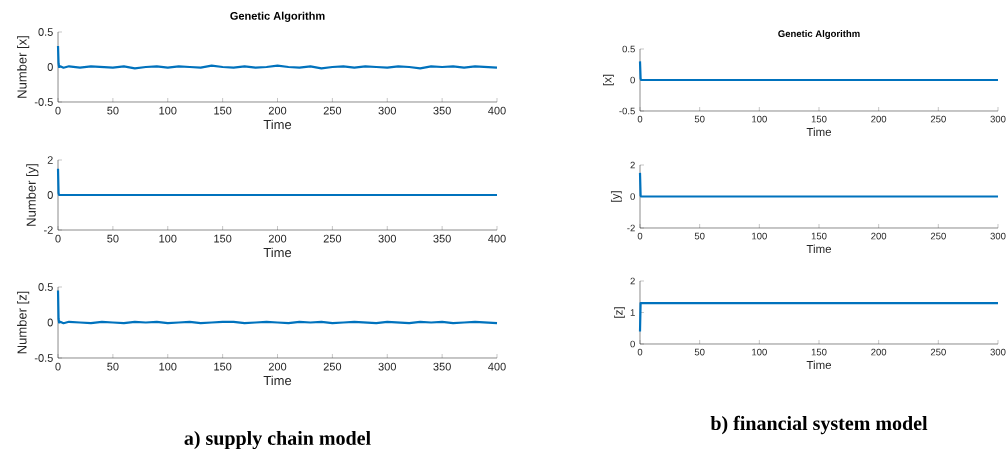  Describe the element at coordinates (277, 440) in the screenshot. I see `text: a) supply chain model` at that location.